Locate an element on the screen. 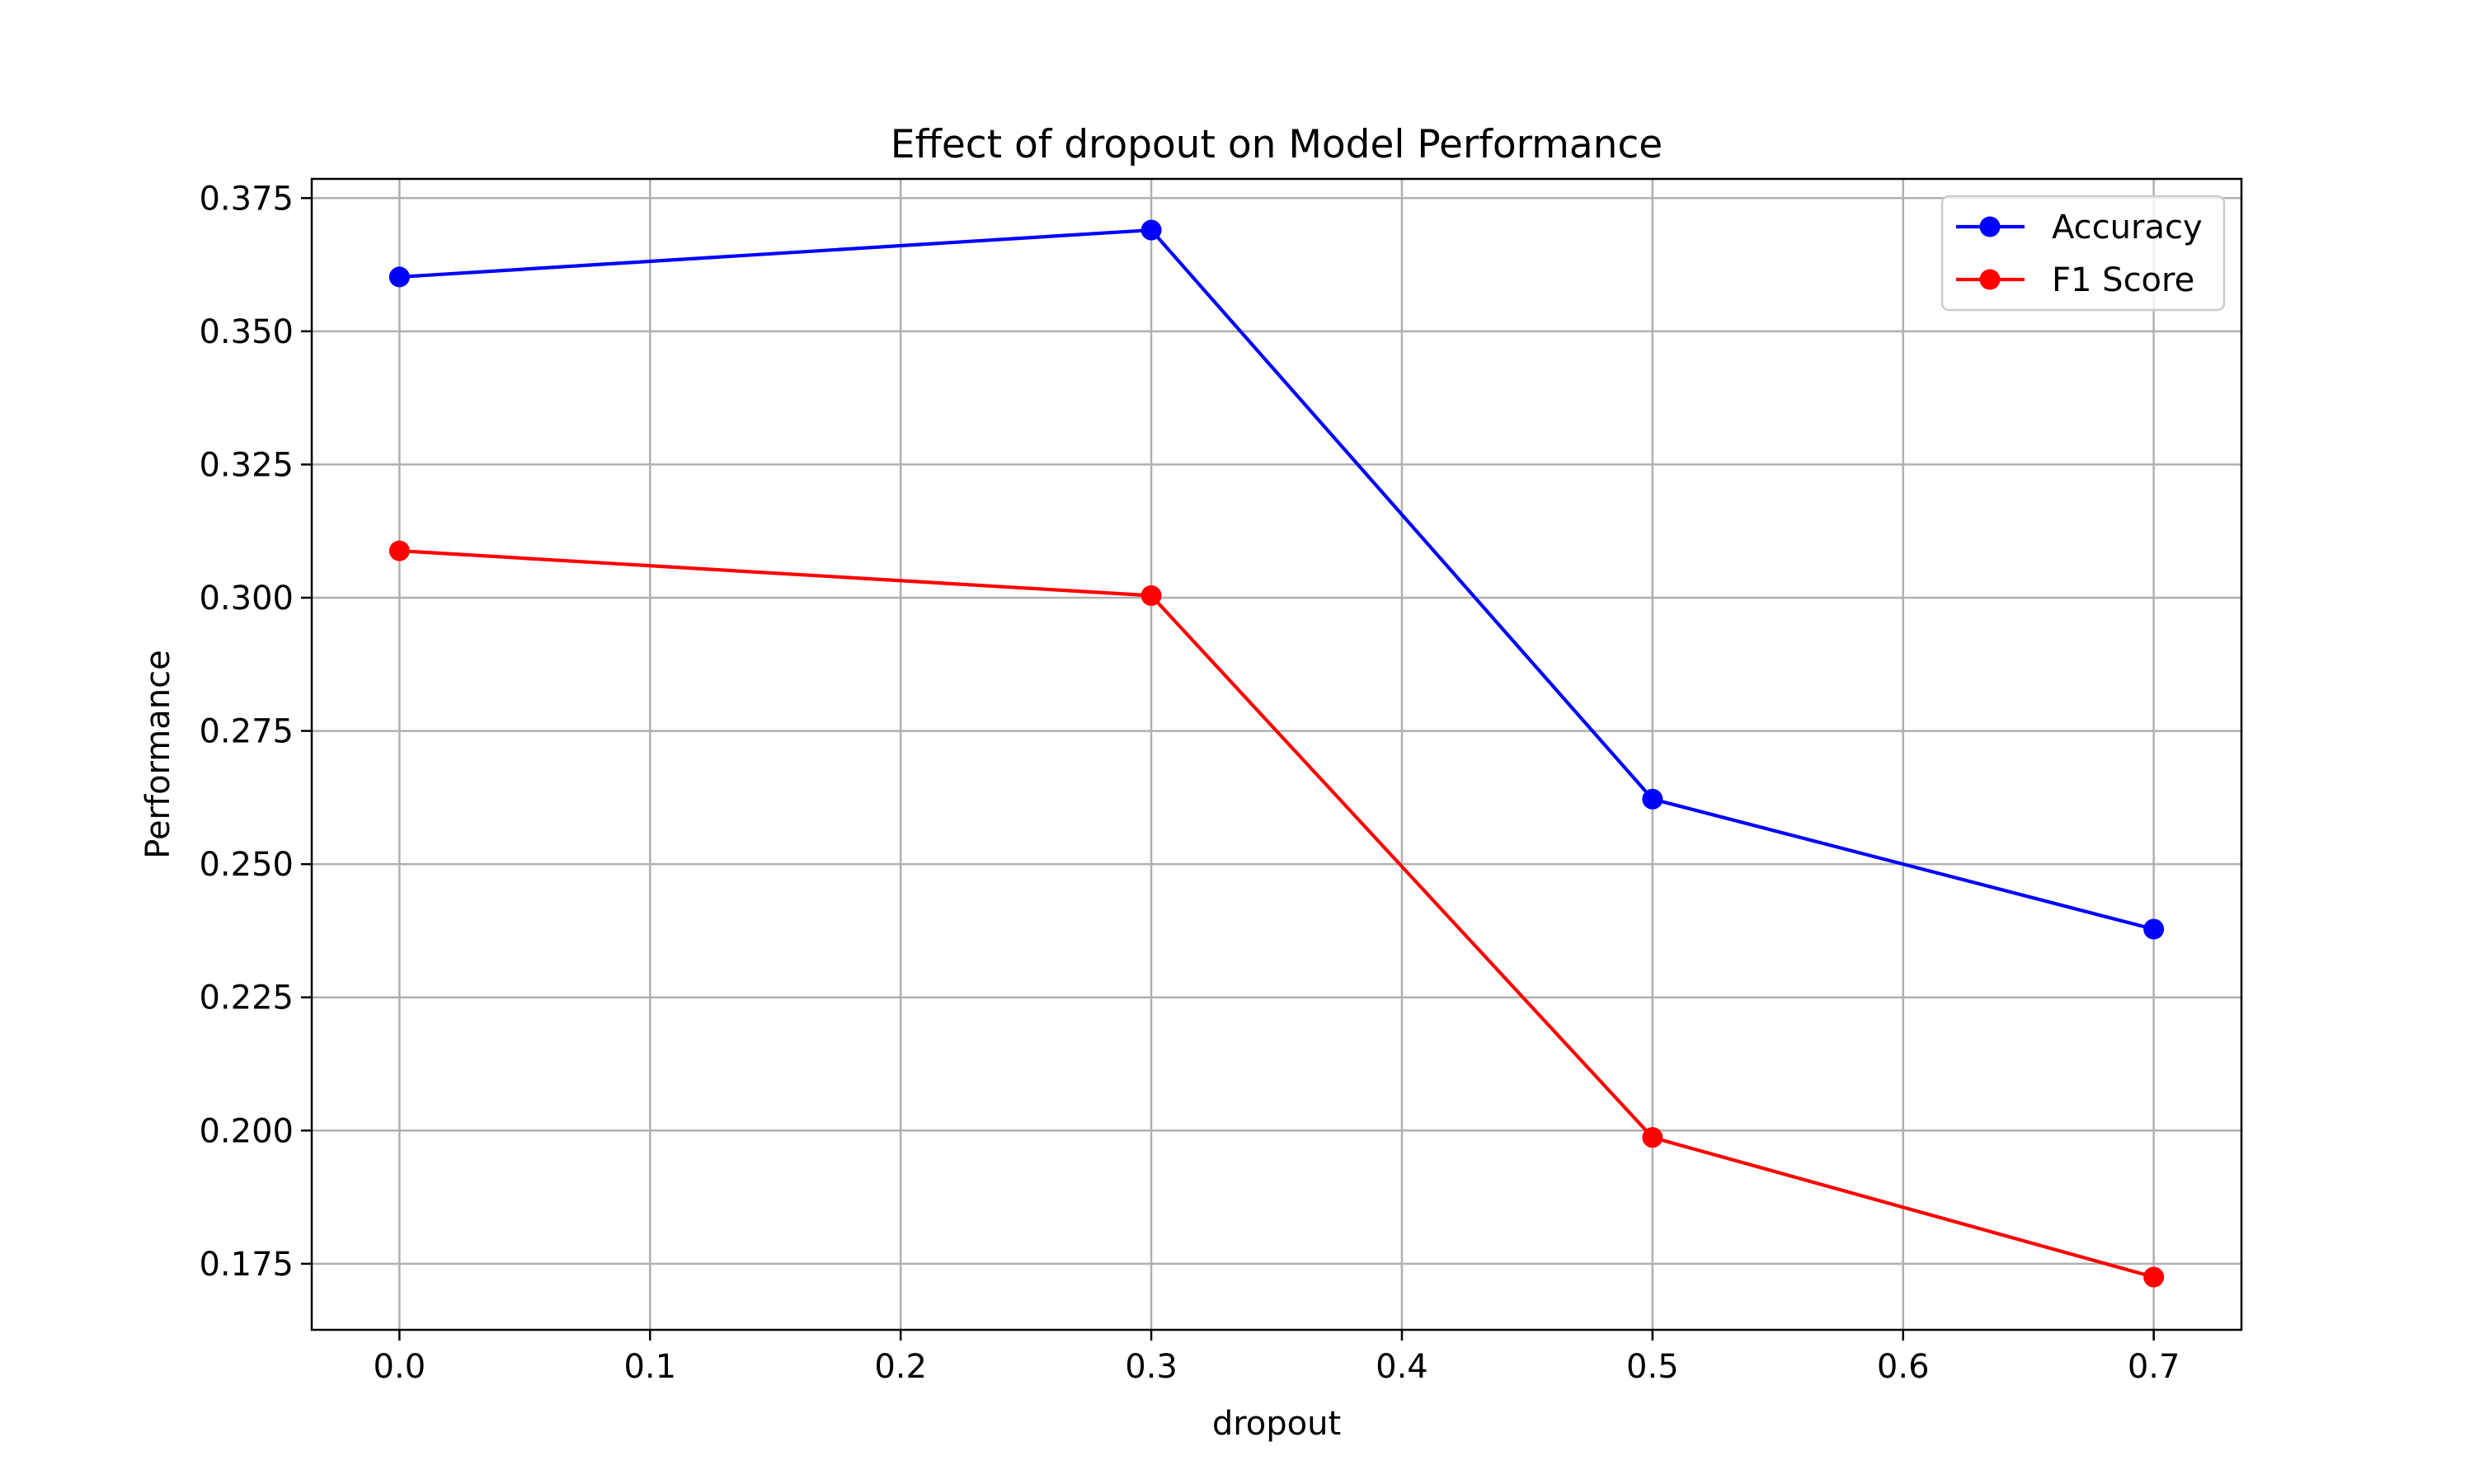 This screenshot has height=1484, width=2474. legend-item: Accuracy is located at coordinates (2079, 228).